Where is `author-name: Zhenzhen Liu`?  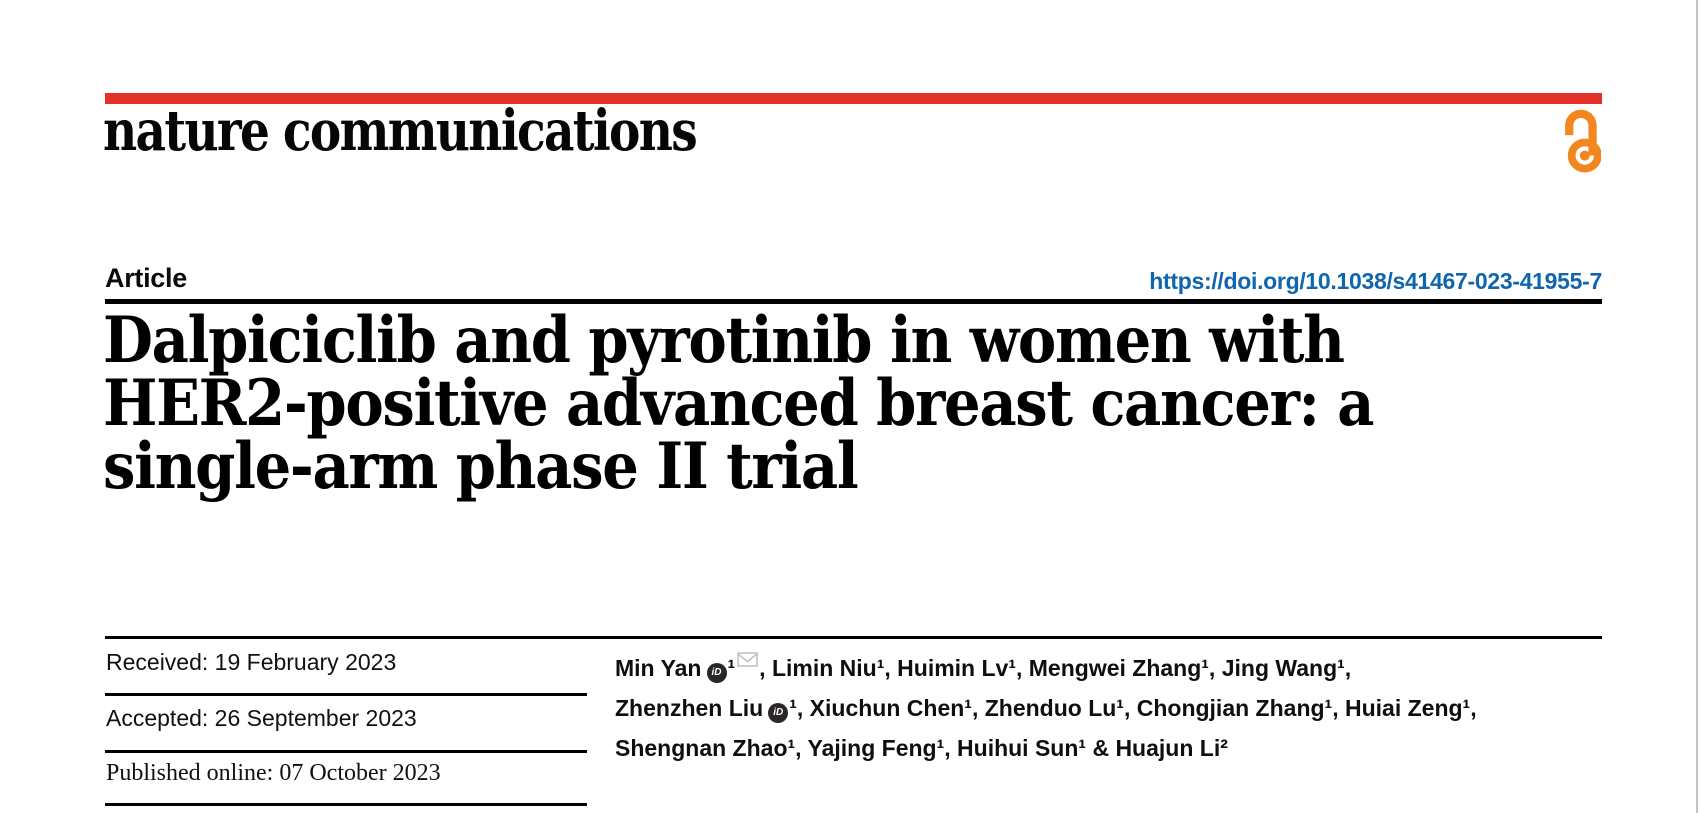
author-name: Zhenzhen Liu is located at coordinates (689, 708).